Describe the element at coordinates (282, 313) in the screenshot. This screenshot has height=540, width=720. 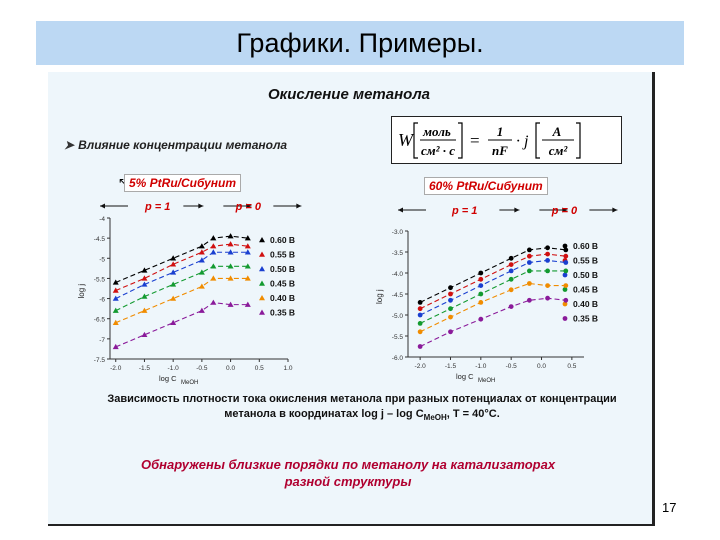
I see `legend-label: 0.35 В` at that location.